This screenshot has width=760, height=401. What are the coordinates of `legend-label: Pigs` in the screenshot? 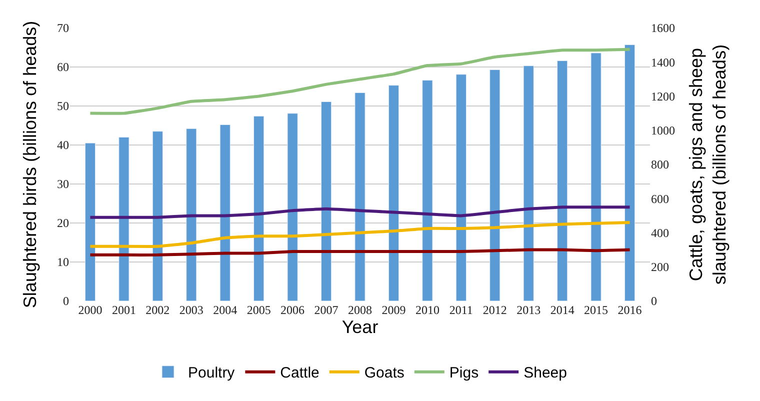 It's located at (464, 373).